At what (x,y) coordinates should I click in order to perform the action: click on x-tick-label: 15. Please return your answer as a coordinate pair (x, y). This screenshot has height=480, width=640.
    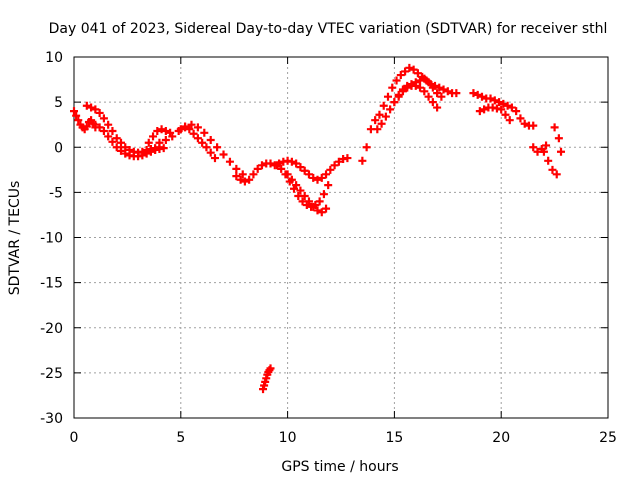
    Looking at the image, I should click on (394, 438).